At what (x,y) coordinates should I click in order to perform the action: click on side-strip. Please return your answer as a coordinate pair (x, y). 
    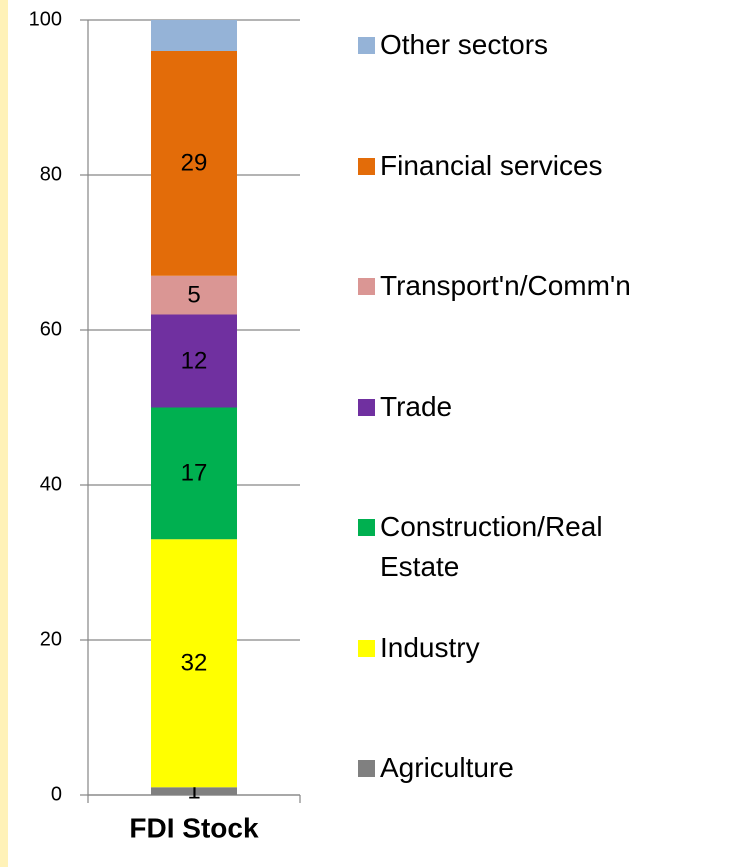
    Looking at the image, I should click on (4, 433).